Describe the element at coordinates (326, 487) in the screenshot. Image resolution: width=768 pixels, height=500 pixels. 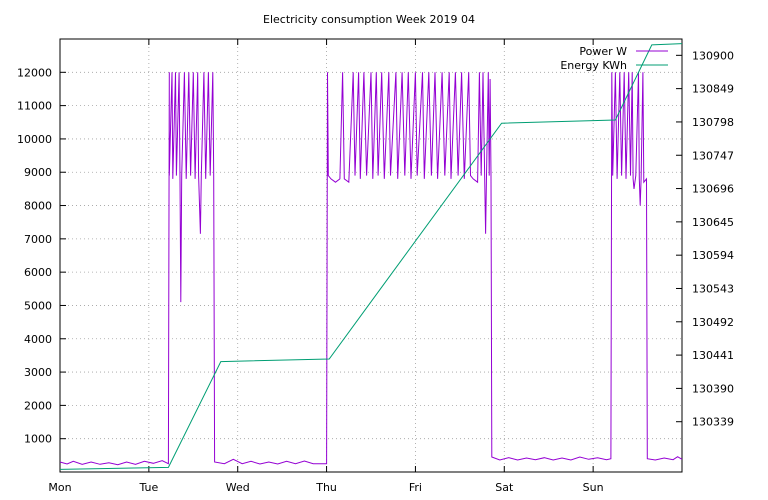
I see `x-tick-label: Thu` at that location.